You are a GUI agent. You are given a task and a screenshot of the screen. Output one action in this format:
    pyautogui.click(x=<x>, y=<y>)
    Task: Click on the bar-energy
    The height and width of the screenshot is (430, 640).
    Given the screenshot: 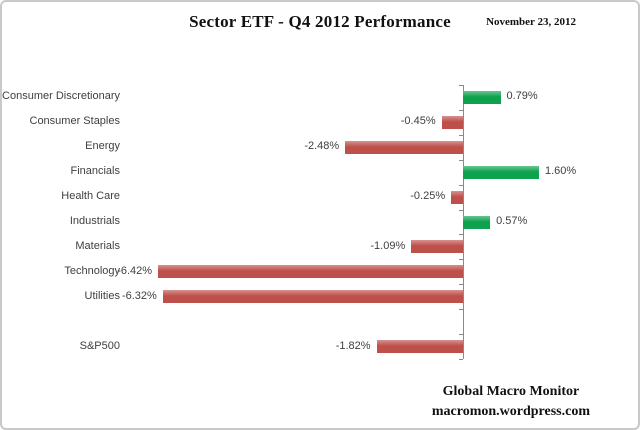 What is the action you would take?
    pyautogui.click(x=404, y=147)
    